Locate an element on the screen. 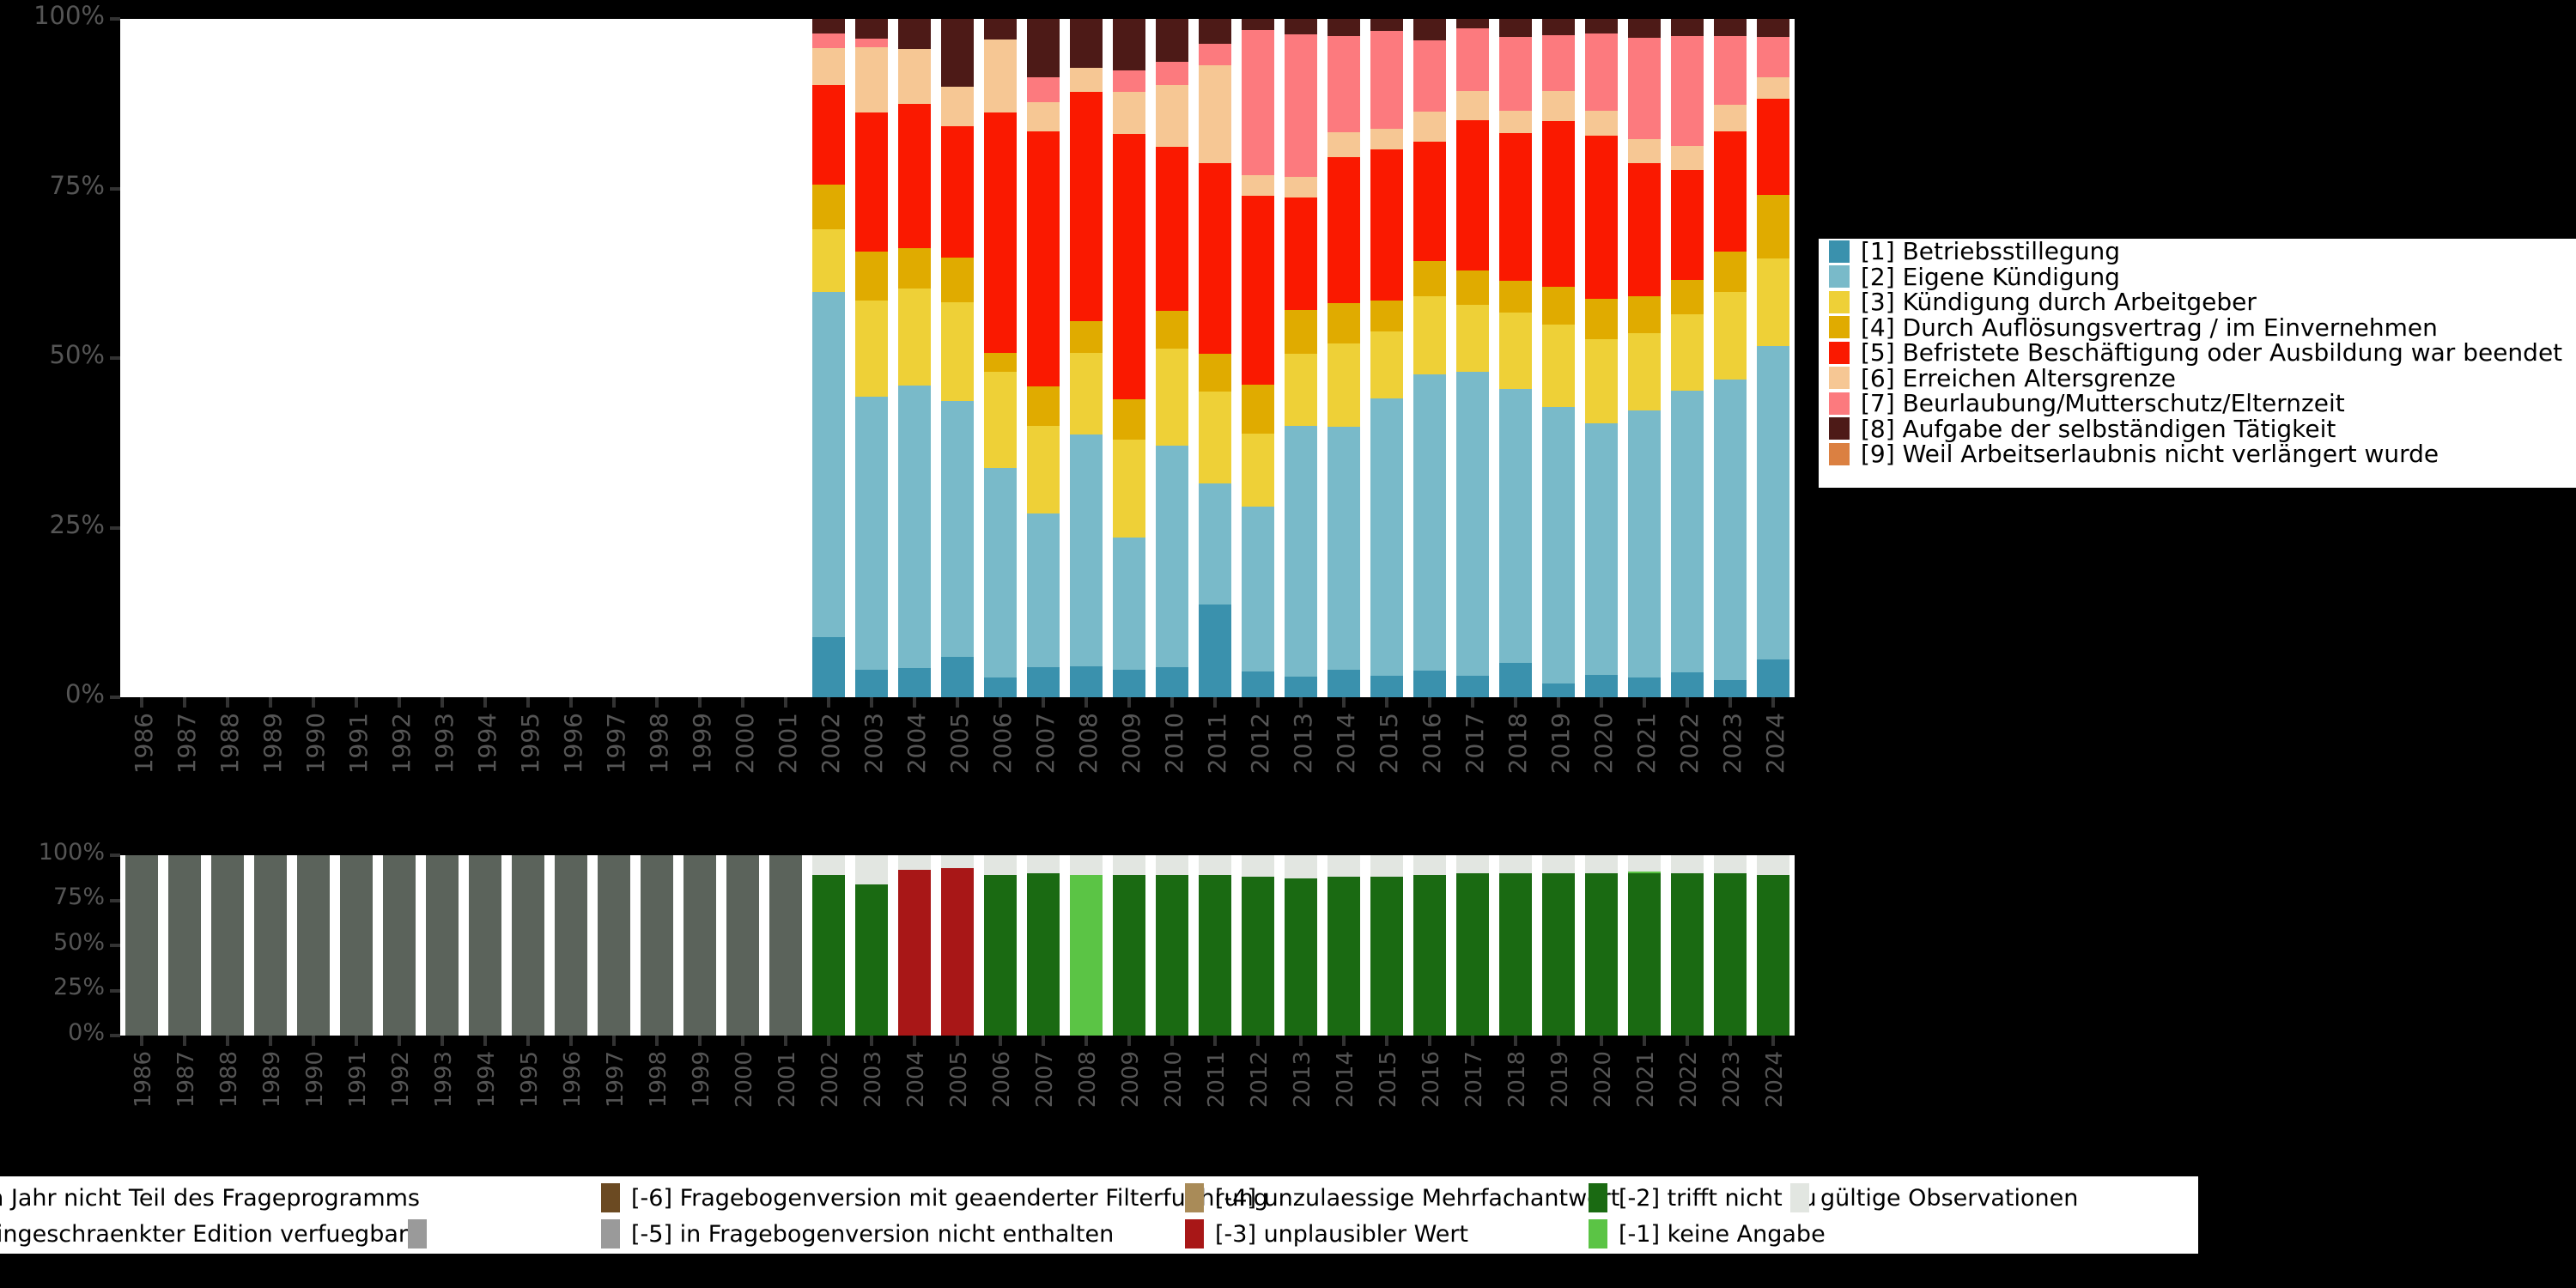 Image resolution: width=2576 pixels, height=1288 pixels. bar-1990 is located at coordinates (313, 946).